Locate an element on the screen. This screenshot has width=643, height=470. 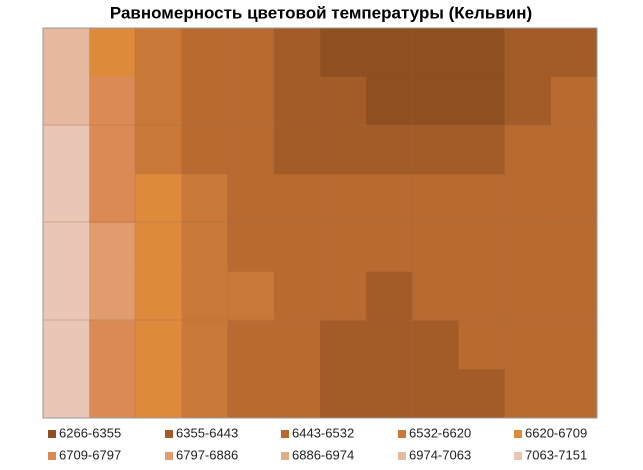
legend-label: 6620-6709 is located at coordinates (556, 432).